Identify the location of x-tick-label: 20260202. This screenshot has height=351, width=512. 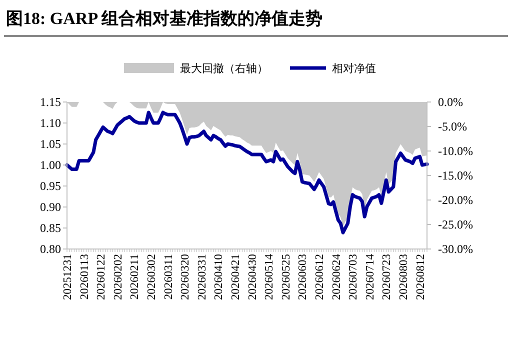
(118, 277).